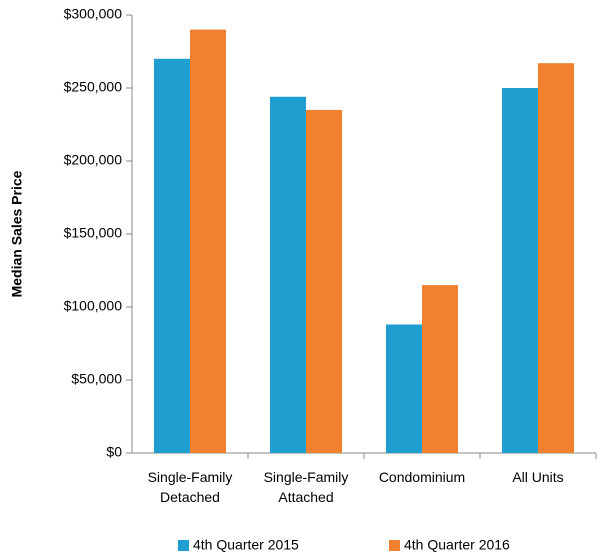 The image size is (605, 558). What do you see at coordinates (538, 477) in the screenshot?
I see `x-tick-label: All Units` at bounding box center [538, 477].